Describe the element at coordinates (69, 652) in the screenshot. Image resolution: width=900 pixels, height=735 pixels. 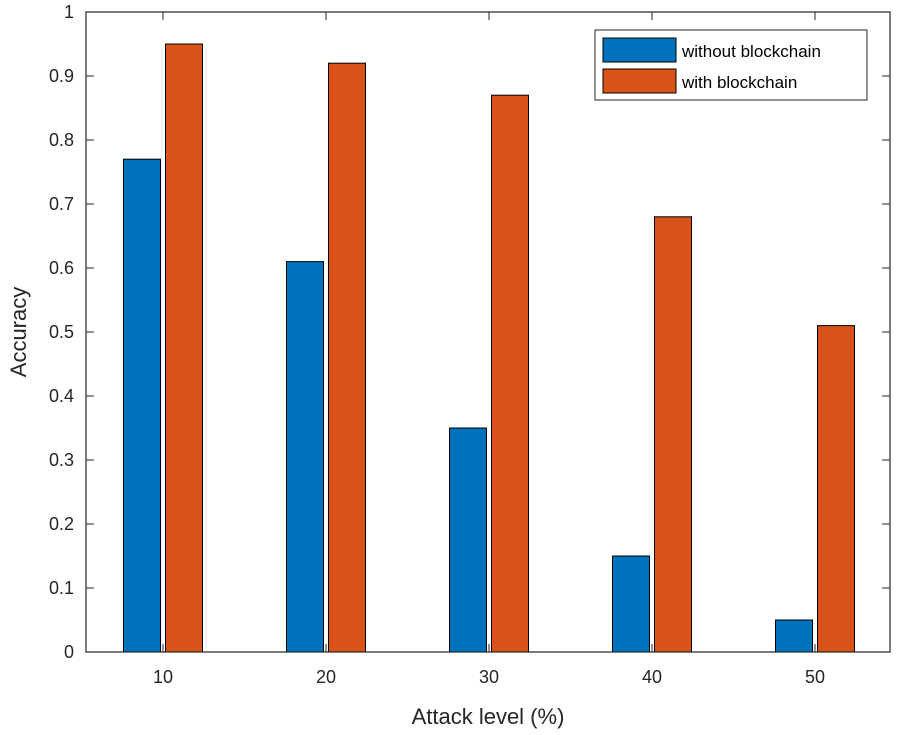
I see `y-tick-label-0: 0` at that location.